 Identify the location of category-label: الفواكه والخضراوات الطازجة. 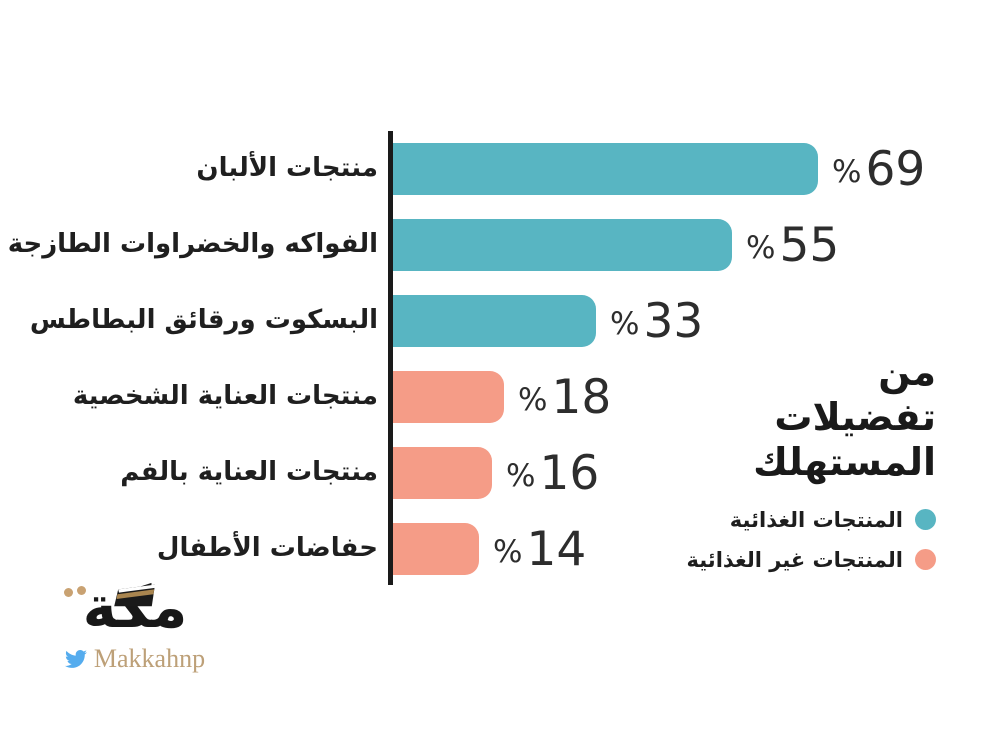
(192, 244).